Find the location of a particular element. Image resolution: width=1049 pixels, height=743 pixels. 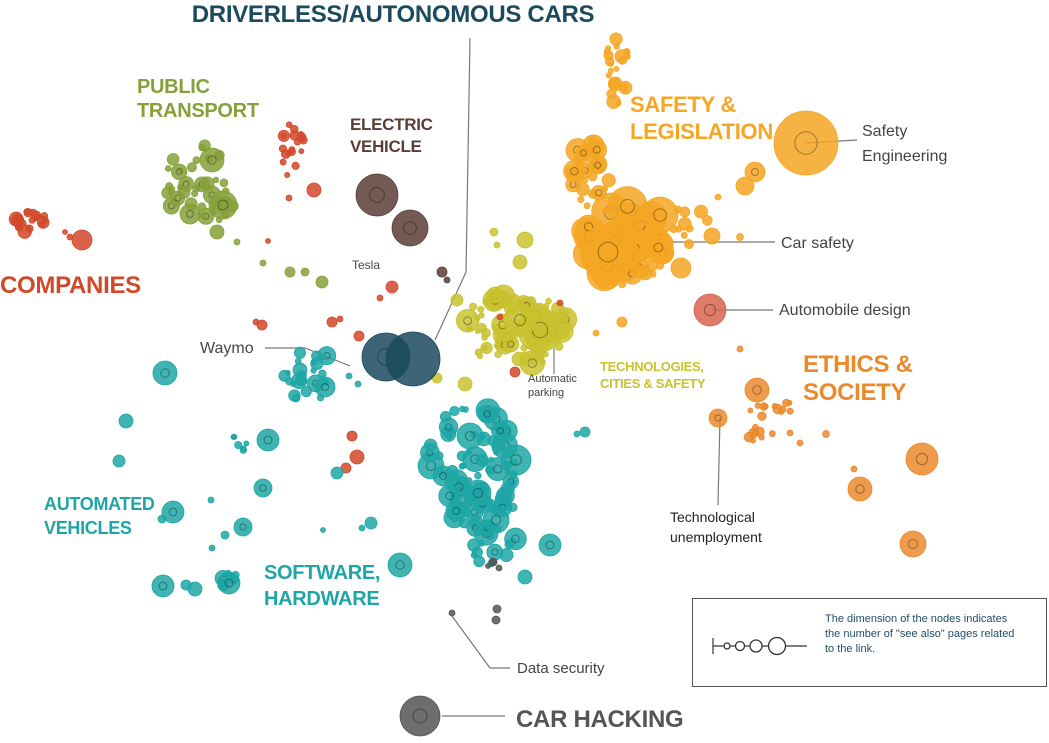

cluster-label-companies: COMPANIES is located at coordinates (70, 285).